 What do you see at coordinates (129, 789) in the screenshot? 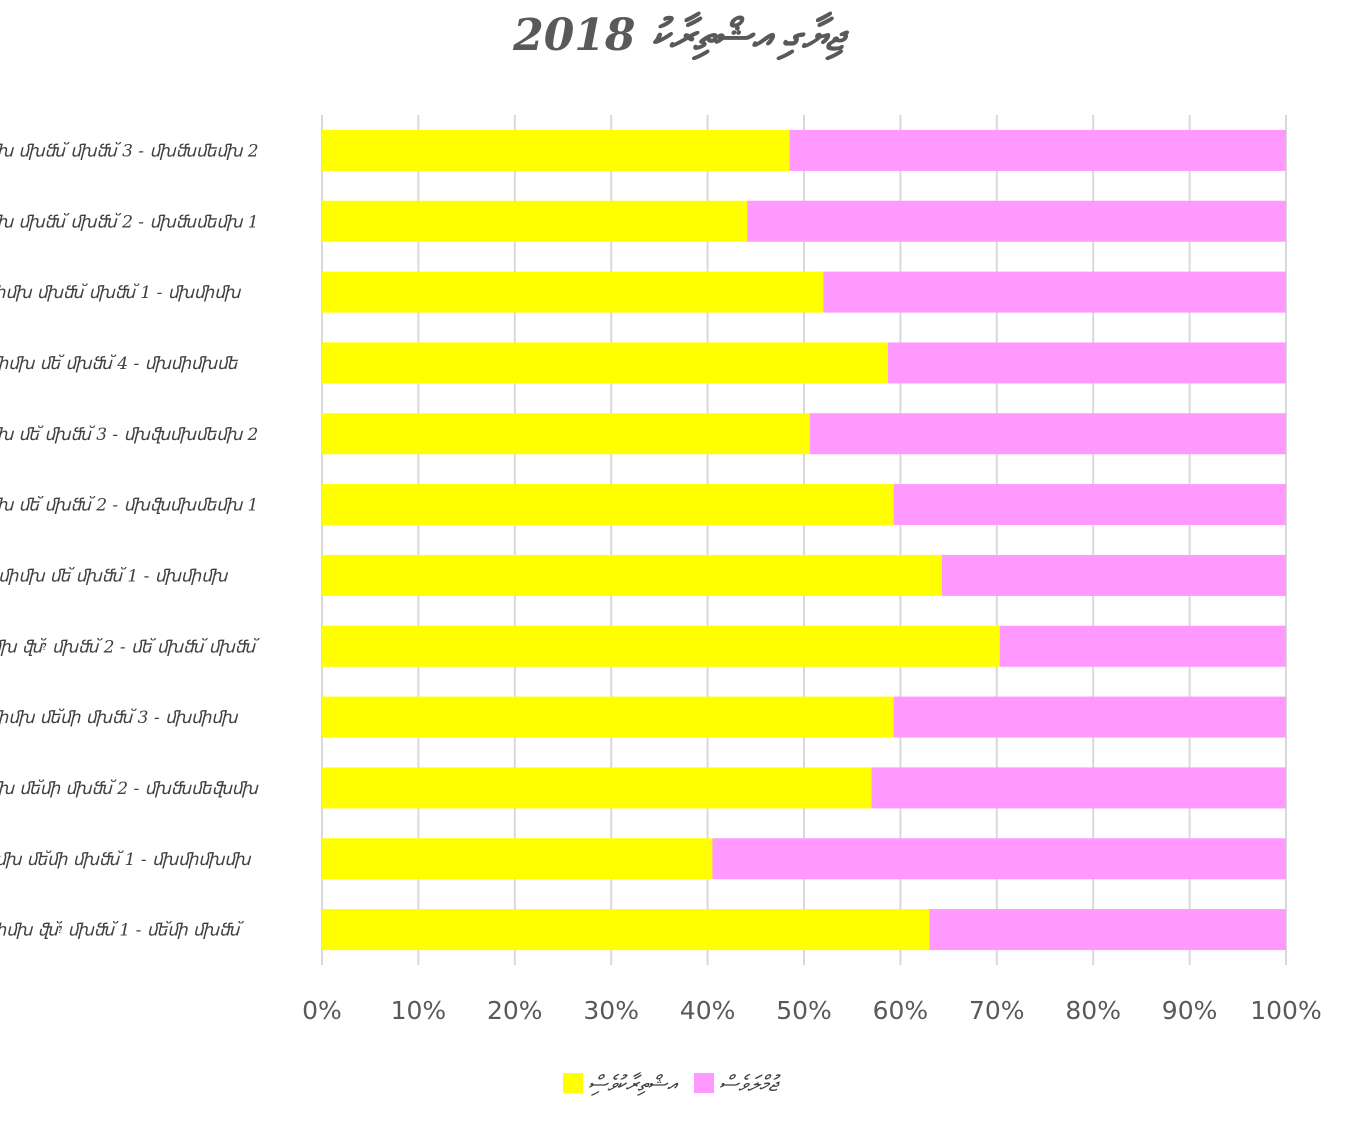
I see `category-label: ﬞﬕﬓﬔﬕﬗ ﬔﬞﬕ ﬗﬓﬞ 2 - ﬗﬓﬔﬖﬗ` at bounding box center [129, 789].